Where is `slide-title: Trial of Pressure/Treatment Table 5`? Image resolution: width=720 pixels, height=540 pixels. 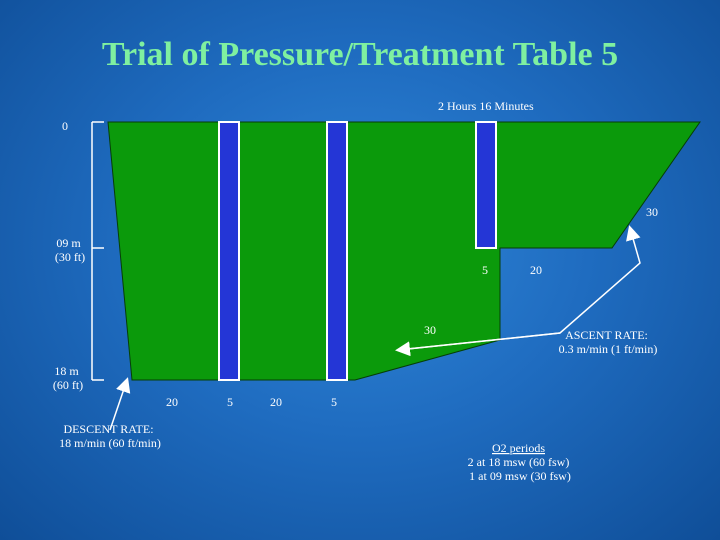 slide-title: Trial of Pressure/Treatment Table 5 is located at coordinates (360, 54).